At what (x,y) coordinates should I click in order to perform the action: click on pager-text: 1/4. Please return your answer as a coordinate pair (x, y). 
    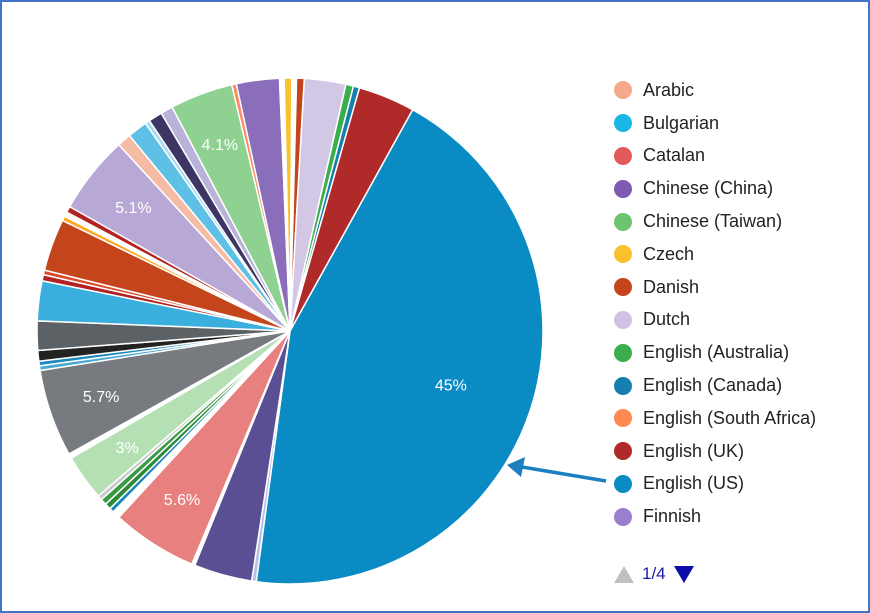
    Looking at the image, I should click on (654, 573).